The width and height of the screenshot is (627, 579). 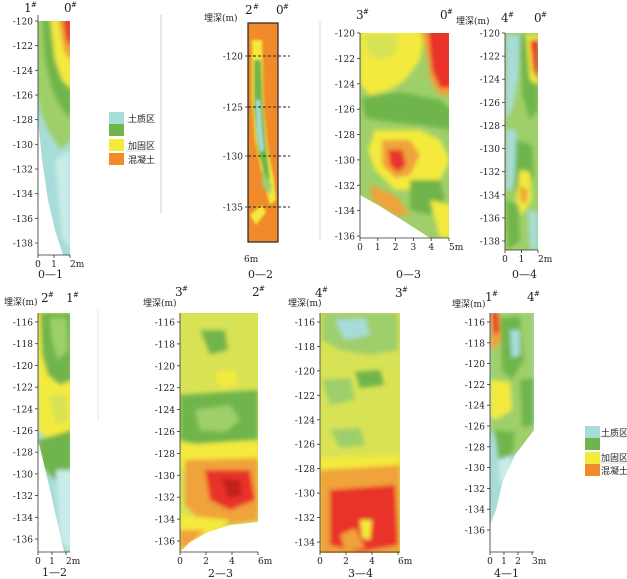 I want to click on x-axis-ticks: 0 1 2 3m, so click(x=517, y=559).